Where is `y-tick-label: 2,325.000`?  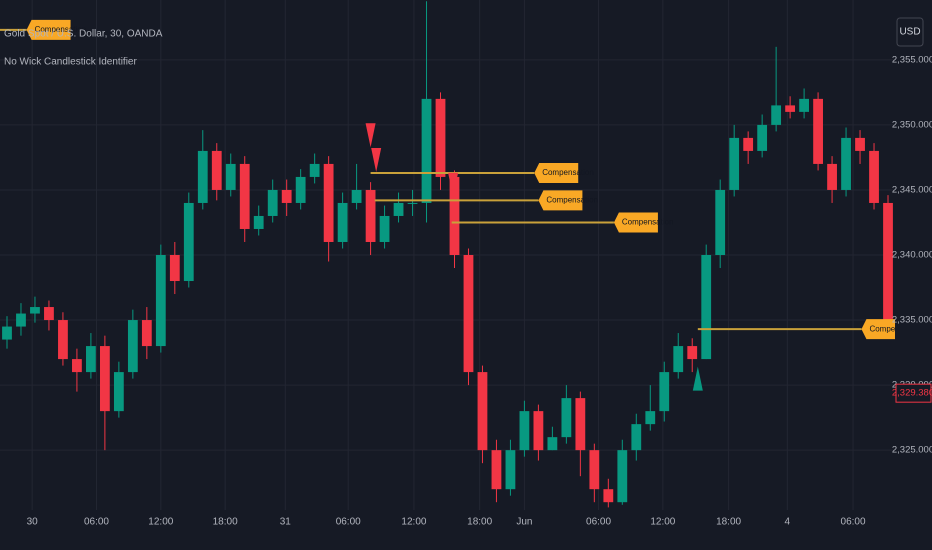
y-tick-label: 2,325.000 is located at coordinates (912, 450).